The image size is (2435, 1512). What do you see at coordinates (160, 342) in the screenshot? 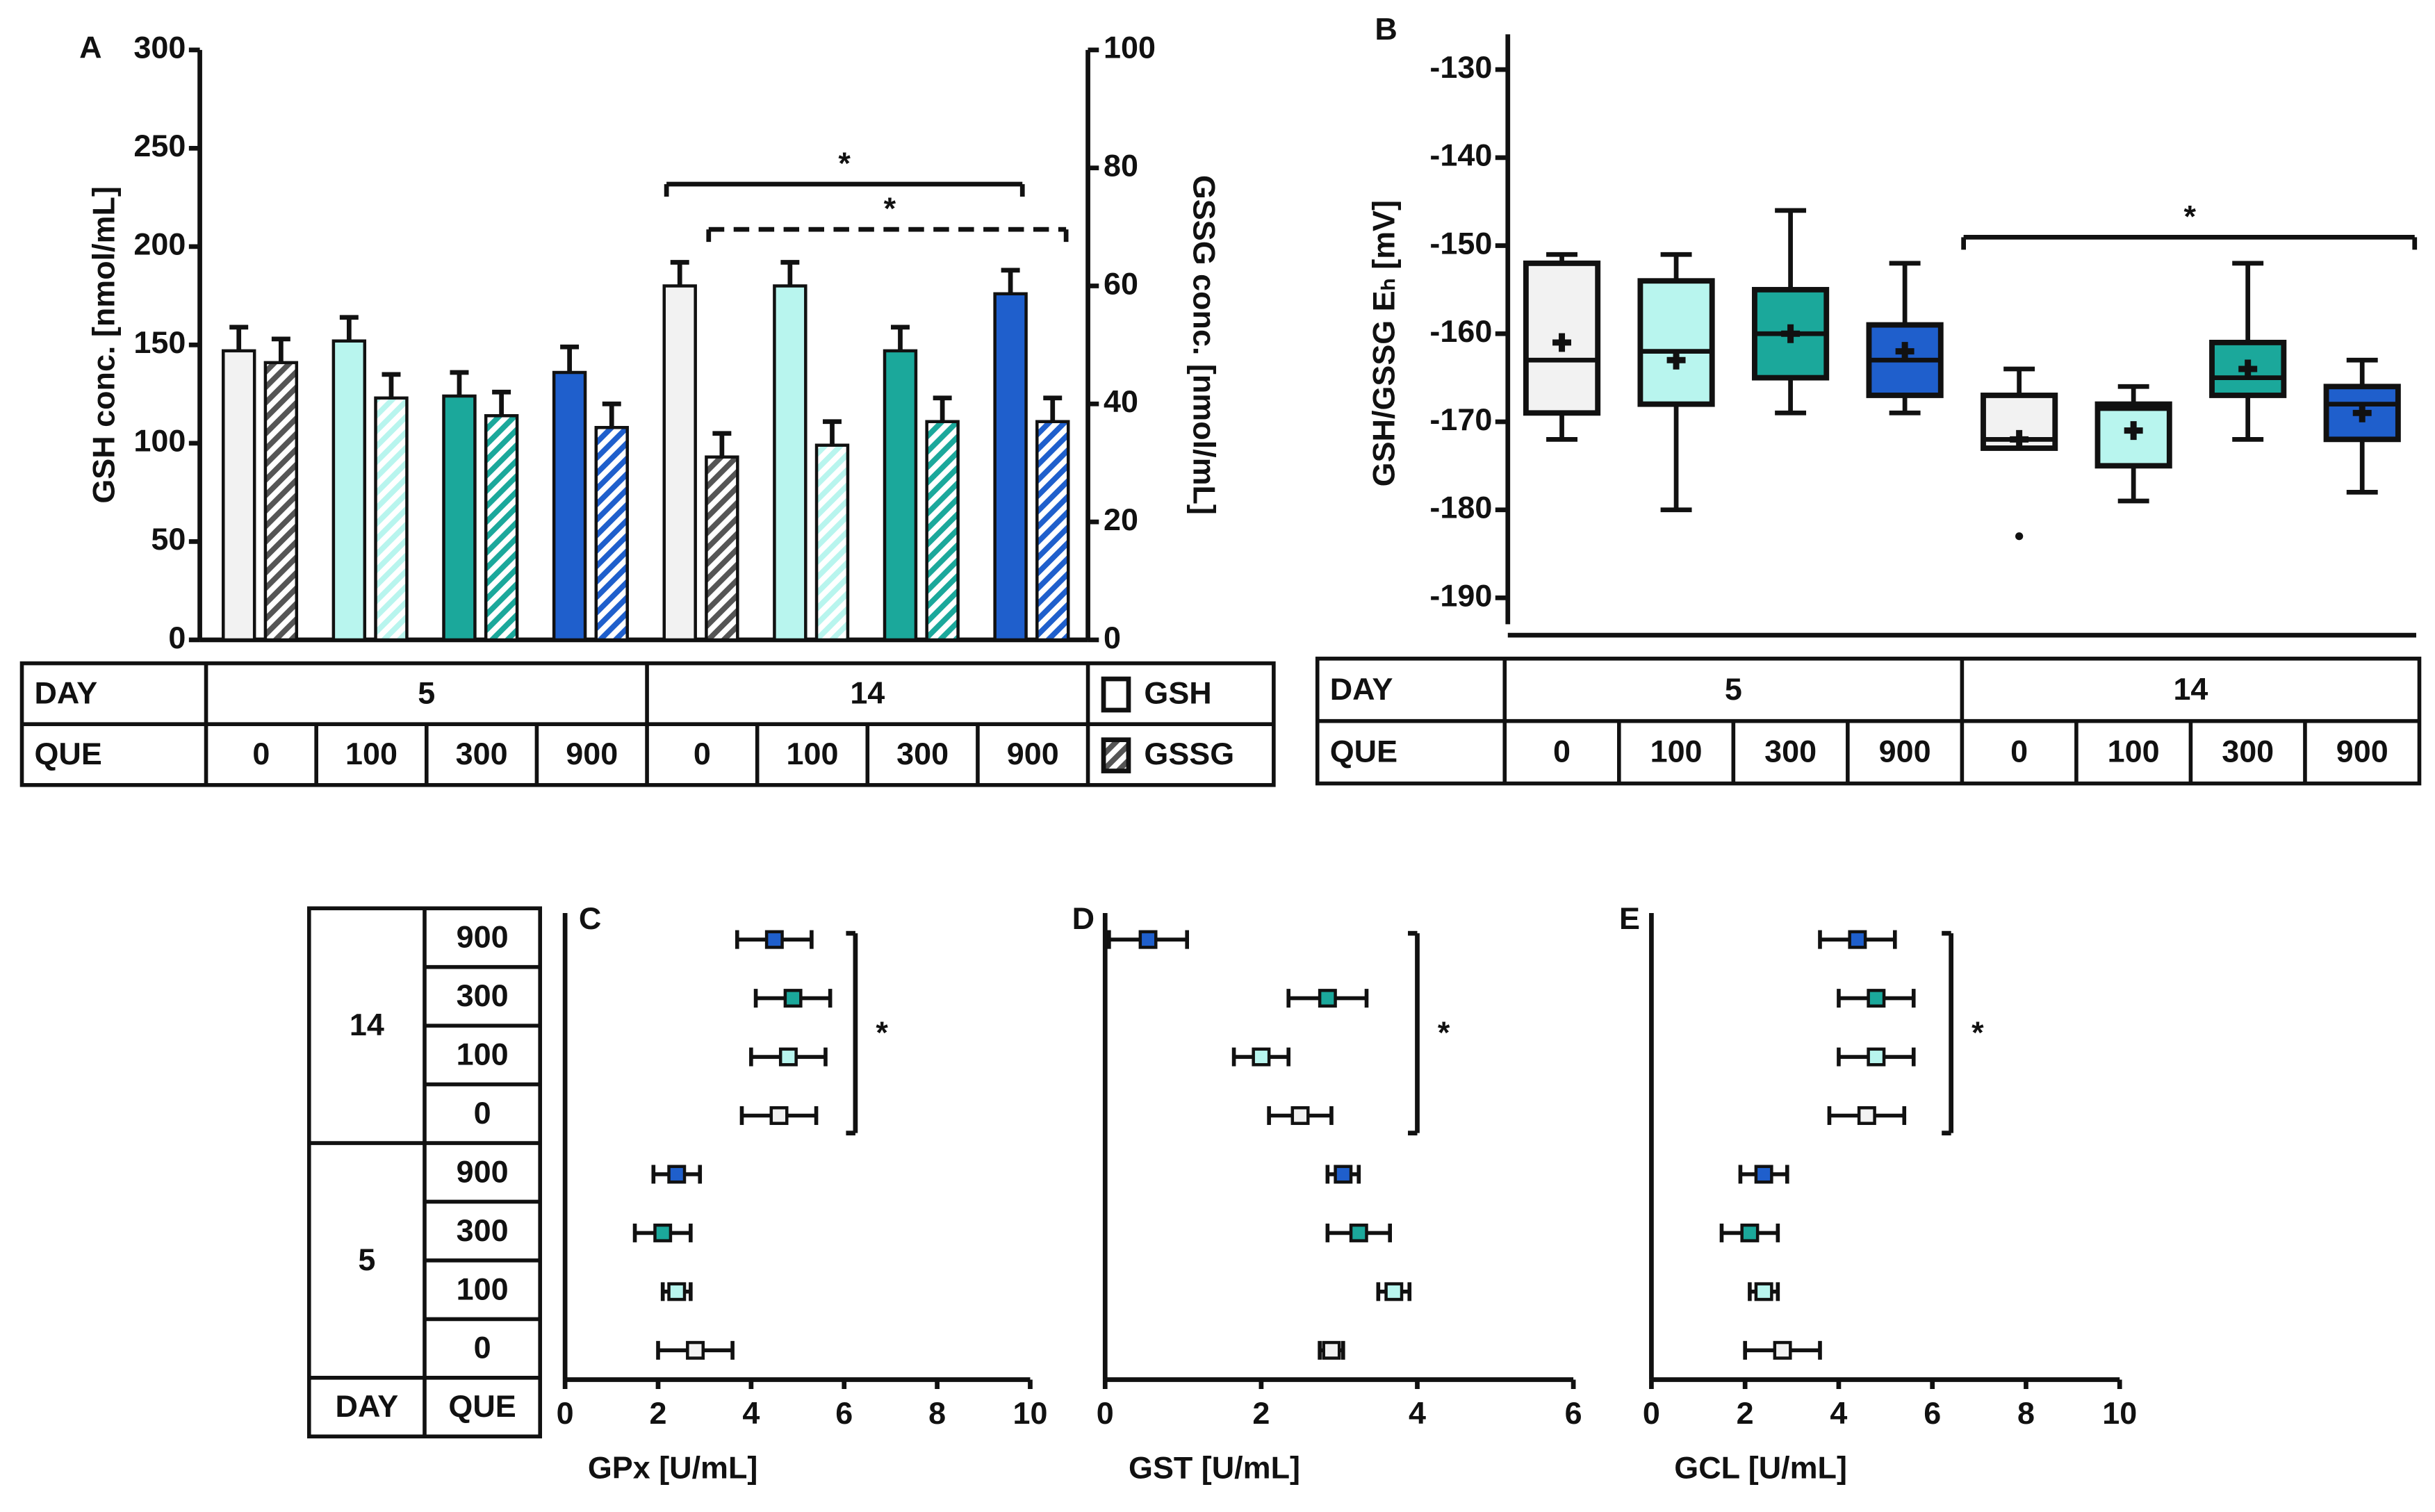
I see `y-tick-label: 150` at bounding box center [160, 342].